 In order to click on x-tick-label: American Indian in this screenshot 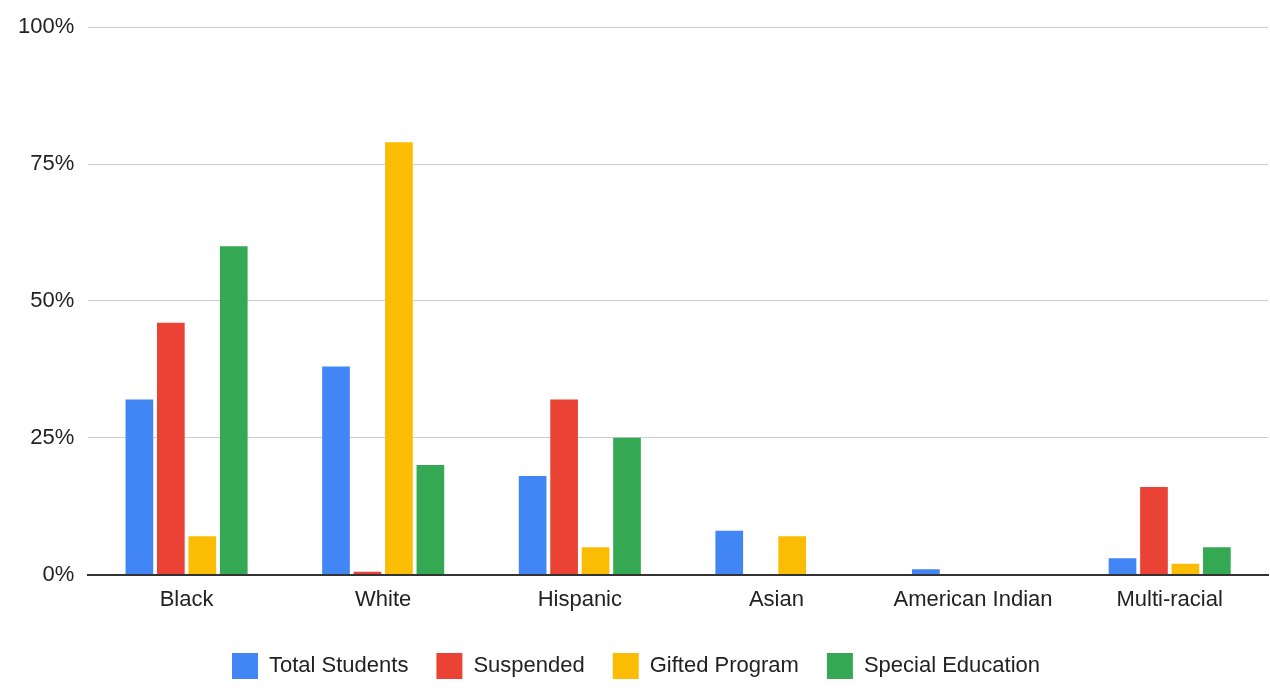, I will do `click(973, 598)`.